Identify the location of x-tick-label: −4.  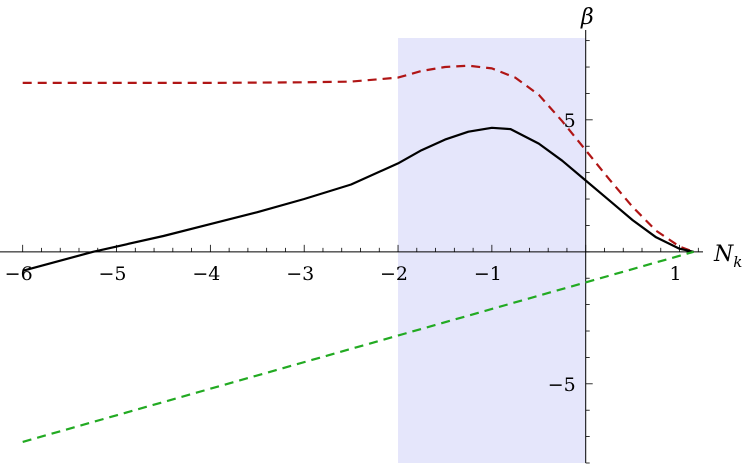
(206, 274).